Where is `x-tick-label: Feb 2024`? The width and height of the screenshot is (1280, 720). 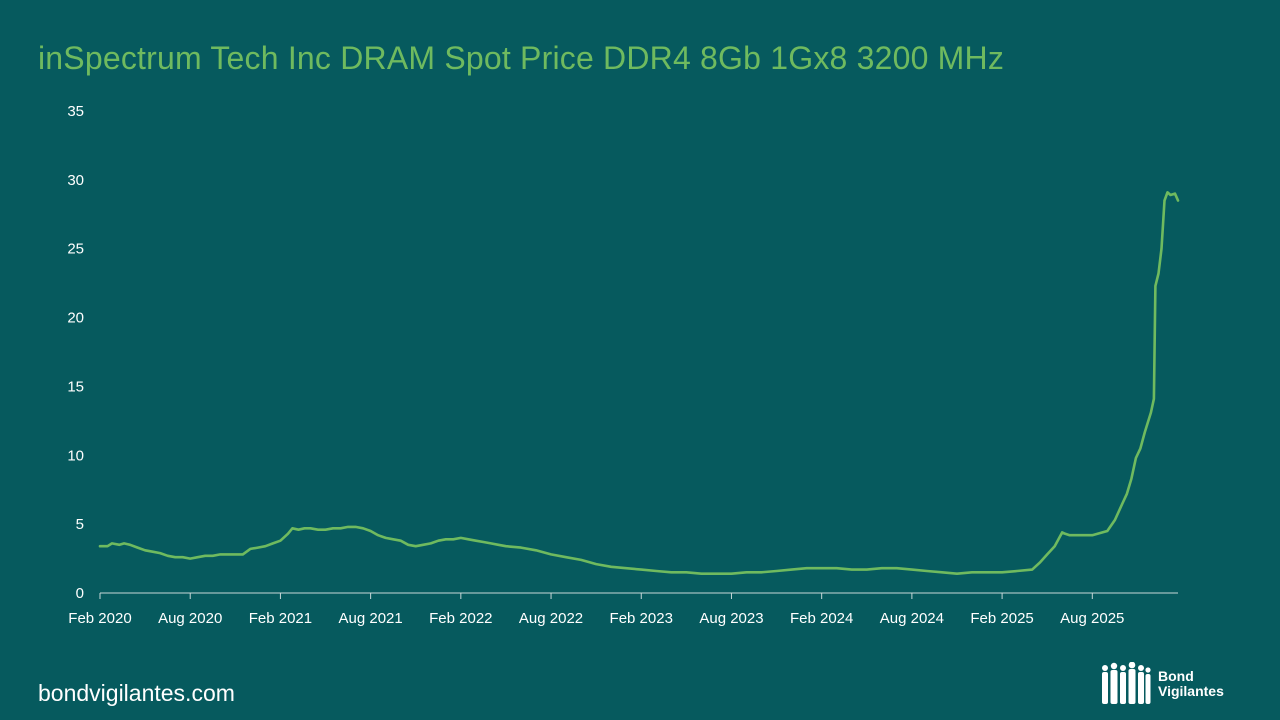 x-tick-label: Feb 2024 is located at coordinates (821, 618).